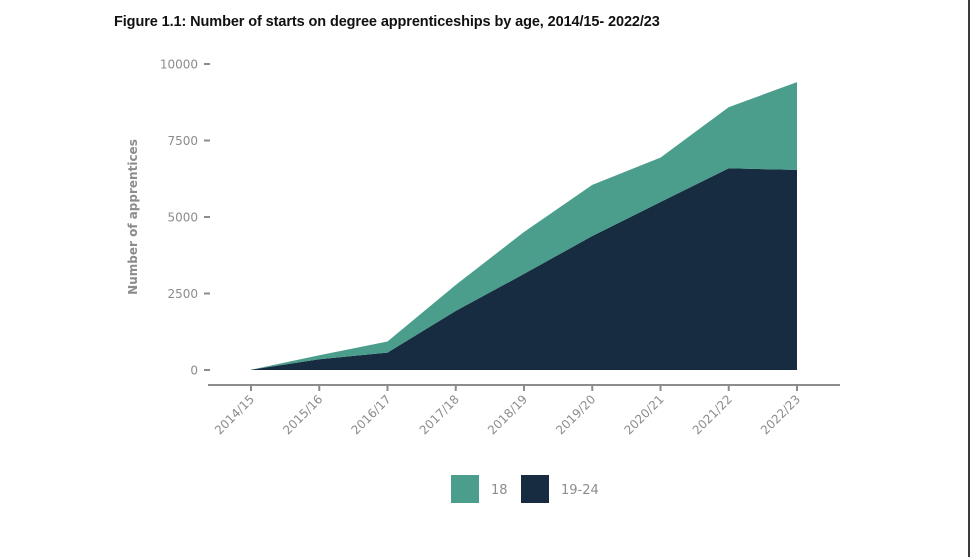  Describe the element at coordinates (182, 141) in the screenshot. I see `y-tick-label: 7500` at that location.